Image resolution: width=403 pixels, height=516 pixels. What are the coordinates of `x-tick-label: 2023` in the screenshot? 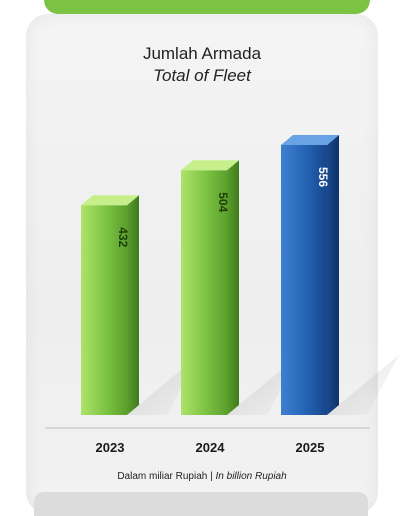 It's located at (110, 447).